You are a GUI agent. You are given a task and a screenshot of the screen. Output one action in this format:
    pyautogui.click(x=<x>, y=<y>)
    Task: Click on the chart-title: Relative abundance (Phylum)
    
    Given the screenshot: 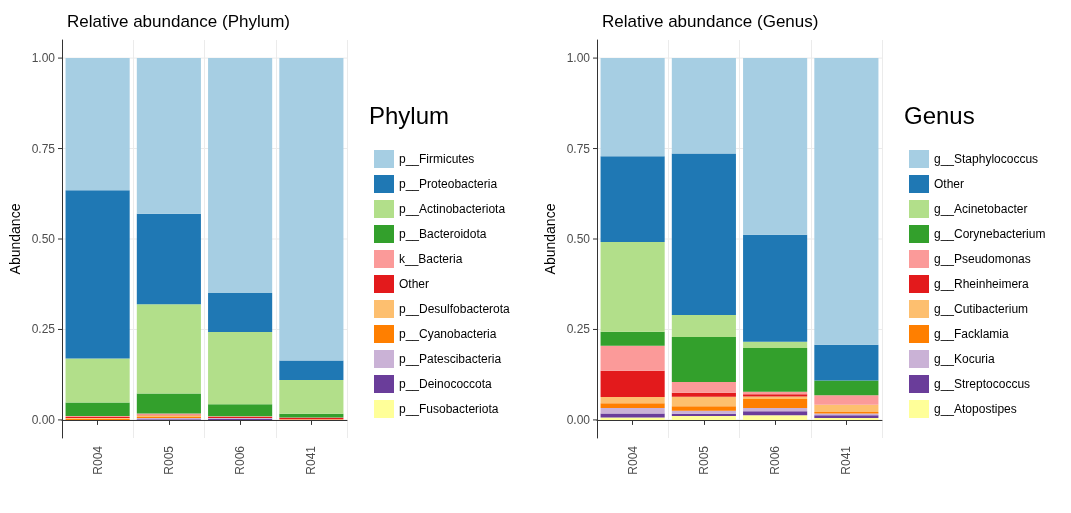 What is the action you would take?
    pyautogui.click(x=179, y=21)
    